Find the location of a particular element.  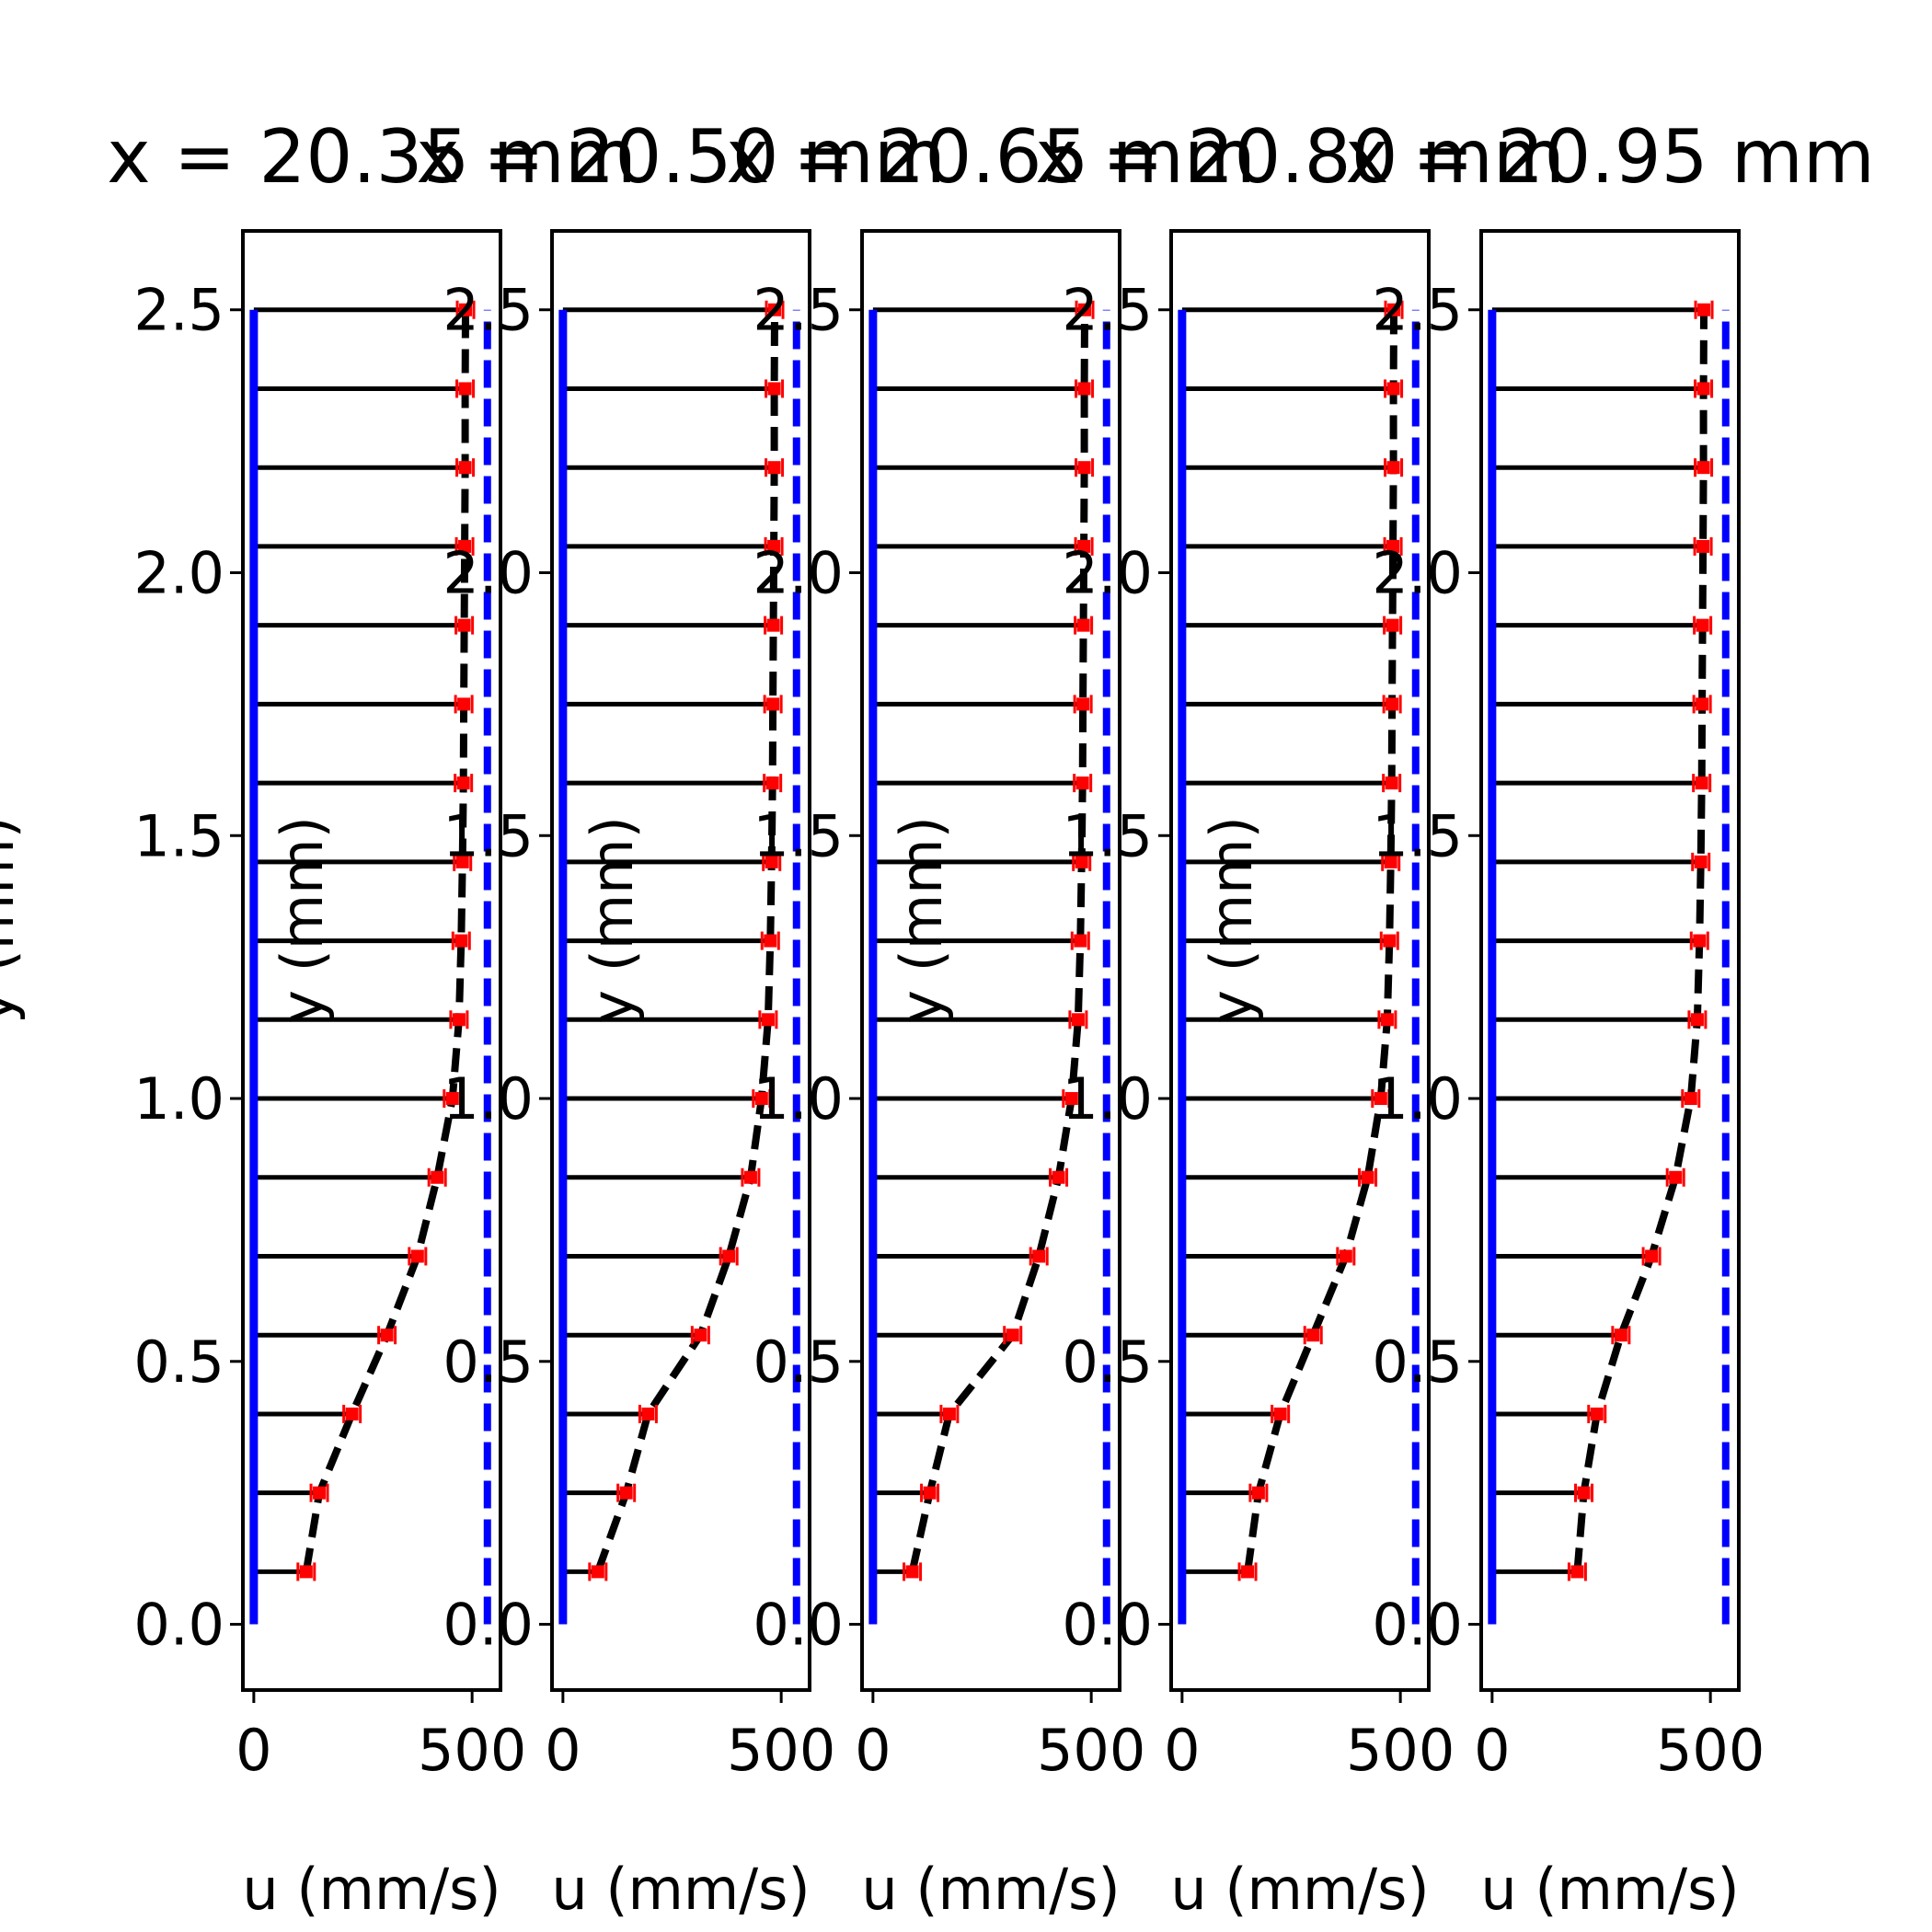

y-tick-label: 1.0 is located at coordinates (488, 1099).